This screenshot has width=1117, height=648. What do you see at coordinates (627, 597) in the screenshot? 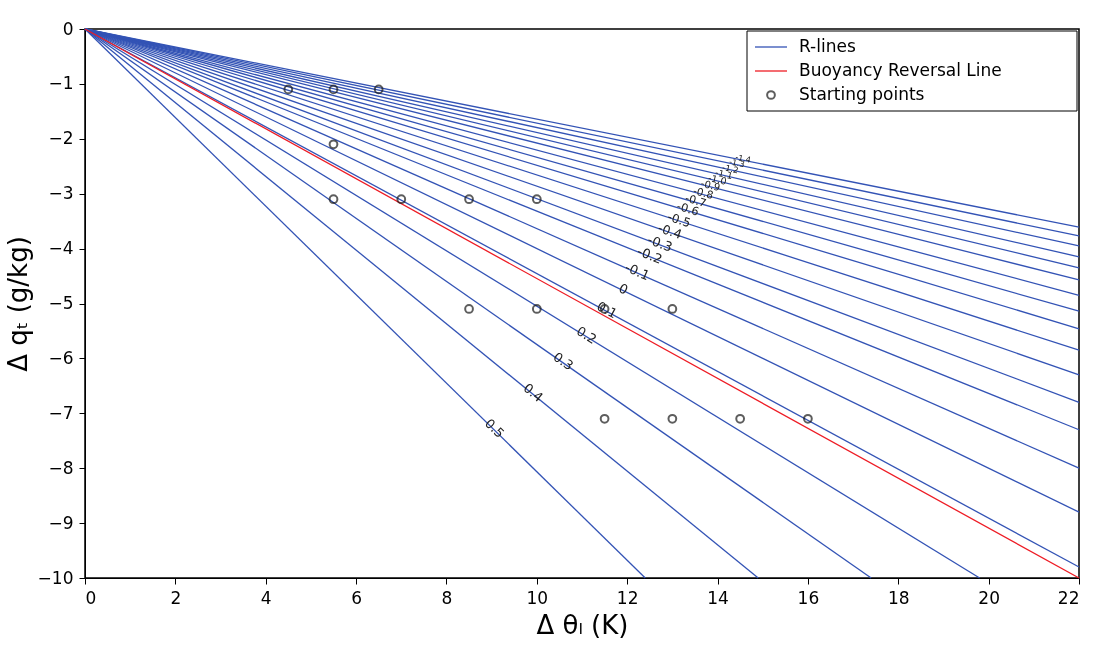
I see `x-tick-label: 12` at bounding box center [627, 597].